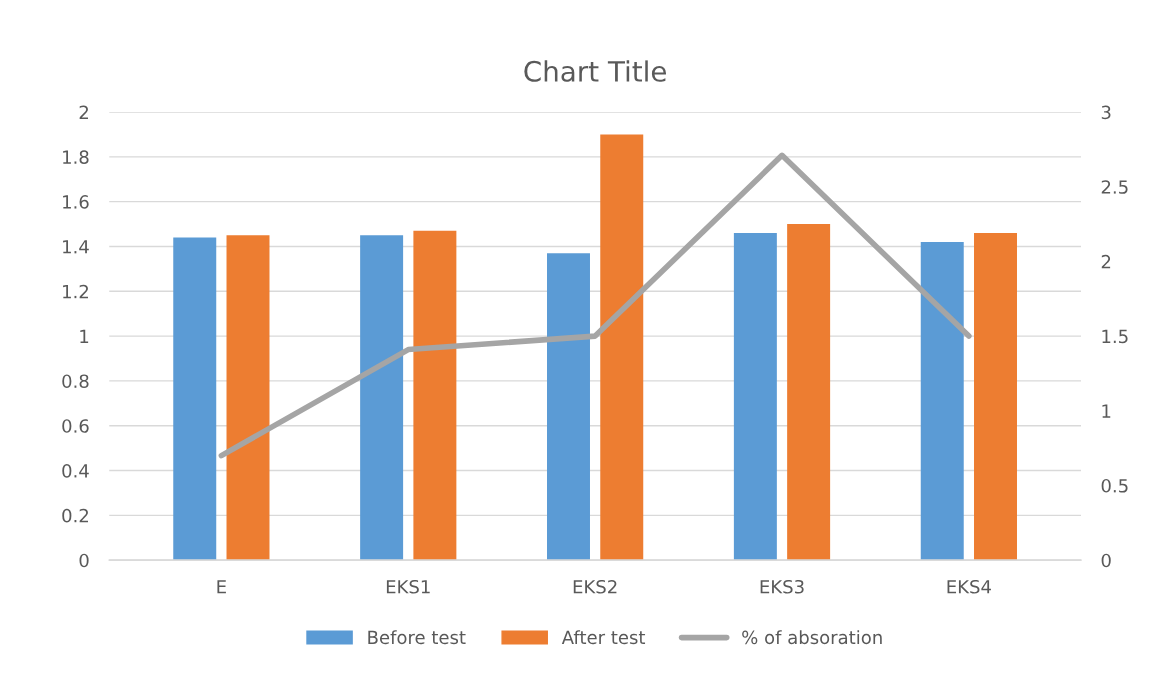 The height and width of the screenshot is (679, 1150). Describe the element at coordinates (76, 247) in the screenshot. I see `y-tick-label: 1.4` at that location.